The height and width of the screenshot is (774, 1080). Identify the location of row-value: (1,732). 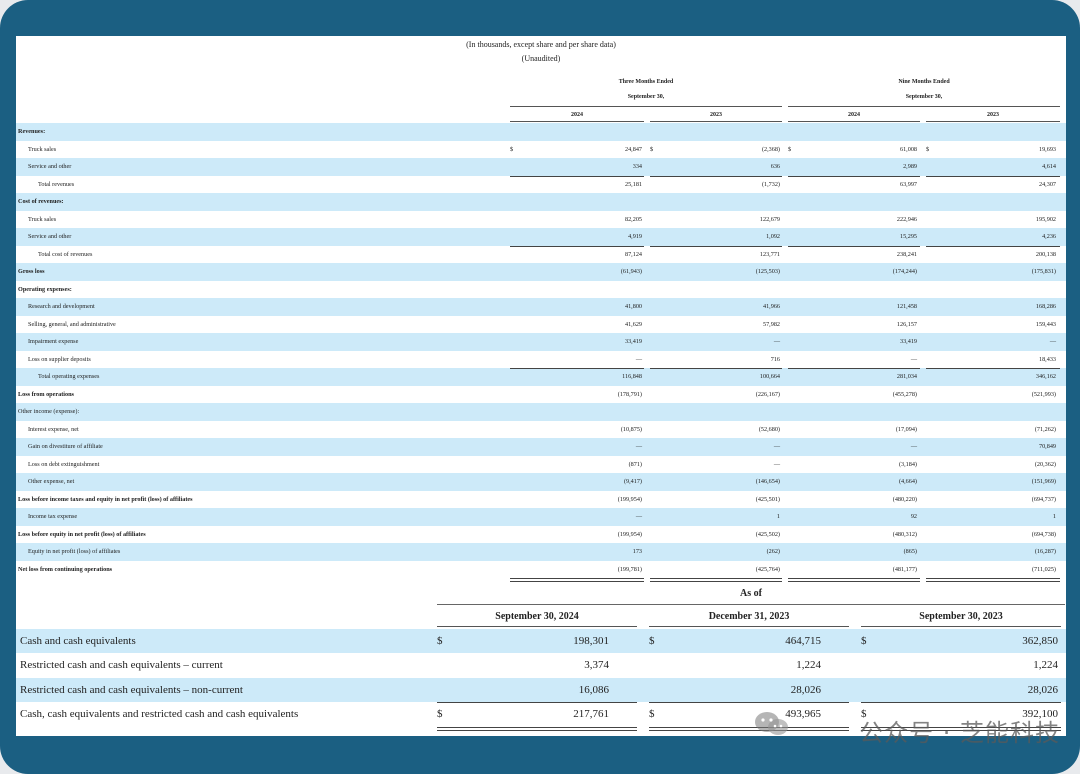
(770, 184).